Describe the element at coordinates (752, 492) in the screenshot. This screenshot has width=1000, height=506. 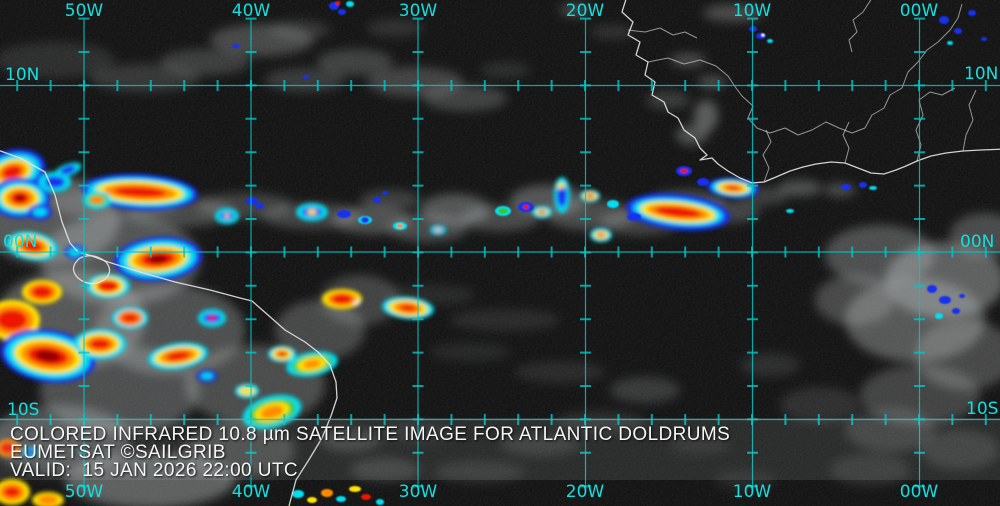
I see `lon-label-bottom-10w: 10W` at that location.